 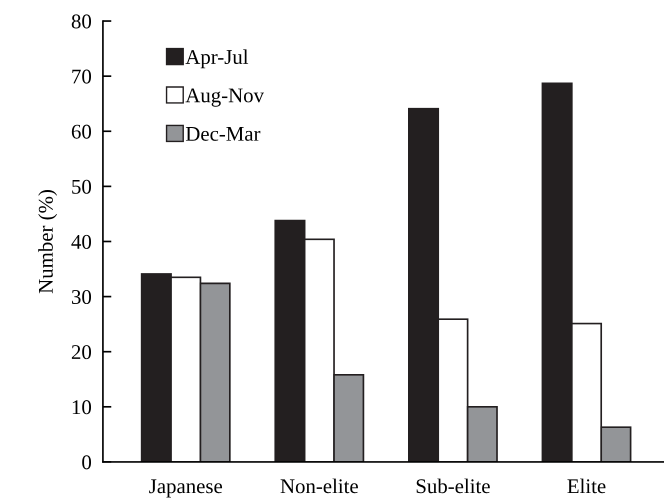 What do you see at coordinates (185, 488) in the screenshot?
I see `x-tick-label: Japanese` at bounding box center [185, 488].